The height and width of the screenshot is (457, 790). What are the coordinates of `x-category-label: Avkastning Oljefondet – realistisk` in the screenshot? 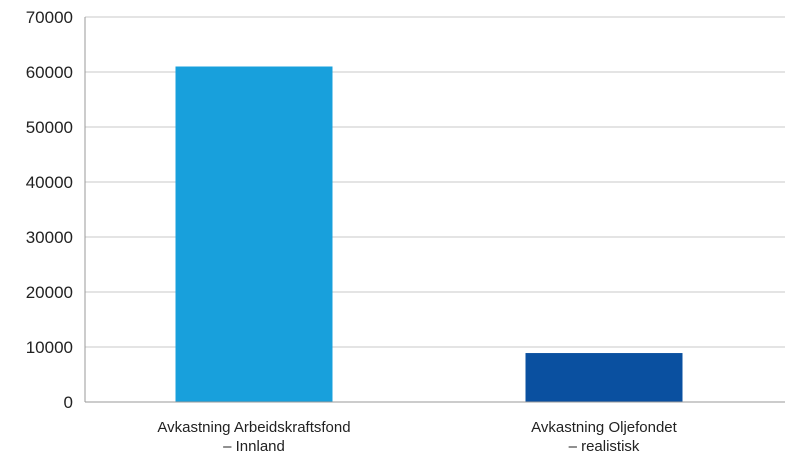 It's located at (604, 437).